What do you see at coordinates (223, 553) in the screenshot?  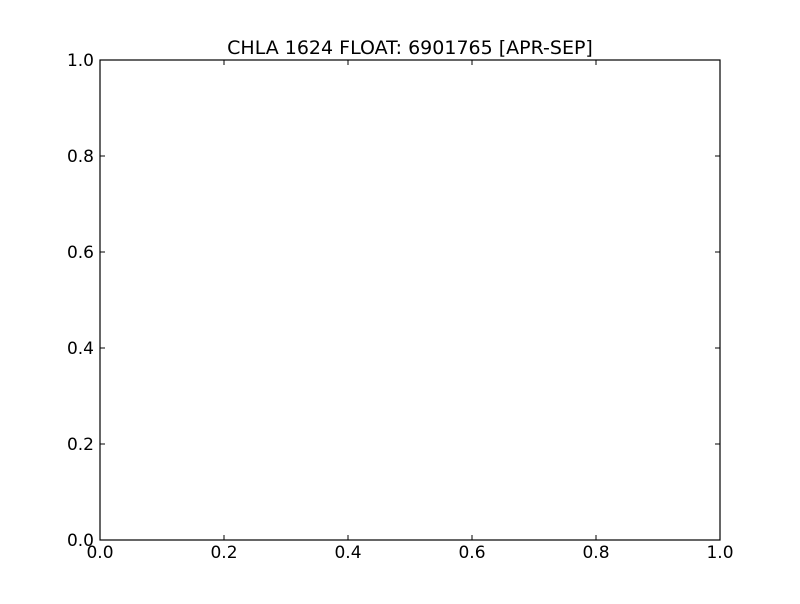 I see `x-tick-label: 0.2` at bounding box center [223, 553].